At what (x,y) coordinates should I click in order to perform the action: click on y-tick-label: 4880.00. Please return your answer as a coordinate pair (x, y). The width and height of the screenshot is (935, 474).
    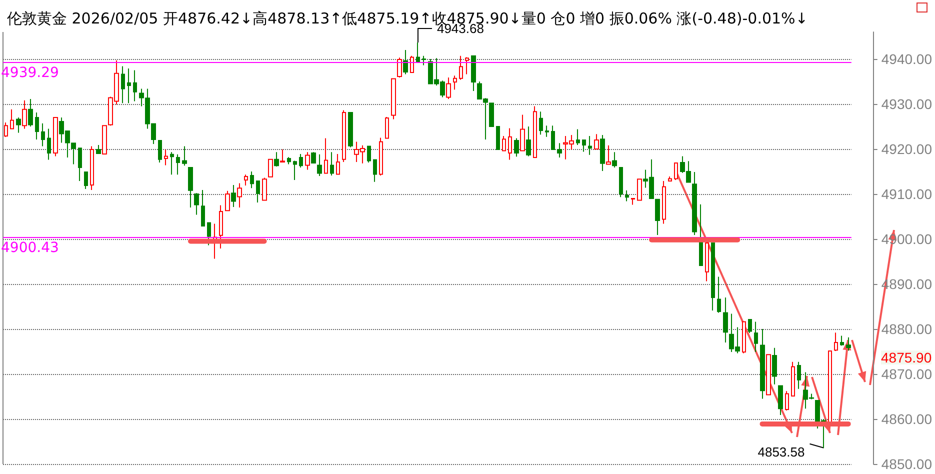
    Looking at the image, I should click on (906, 329).